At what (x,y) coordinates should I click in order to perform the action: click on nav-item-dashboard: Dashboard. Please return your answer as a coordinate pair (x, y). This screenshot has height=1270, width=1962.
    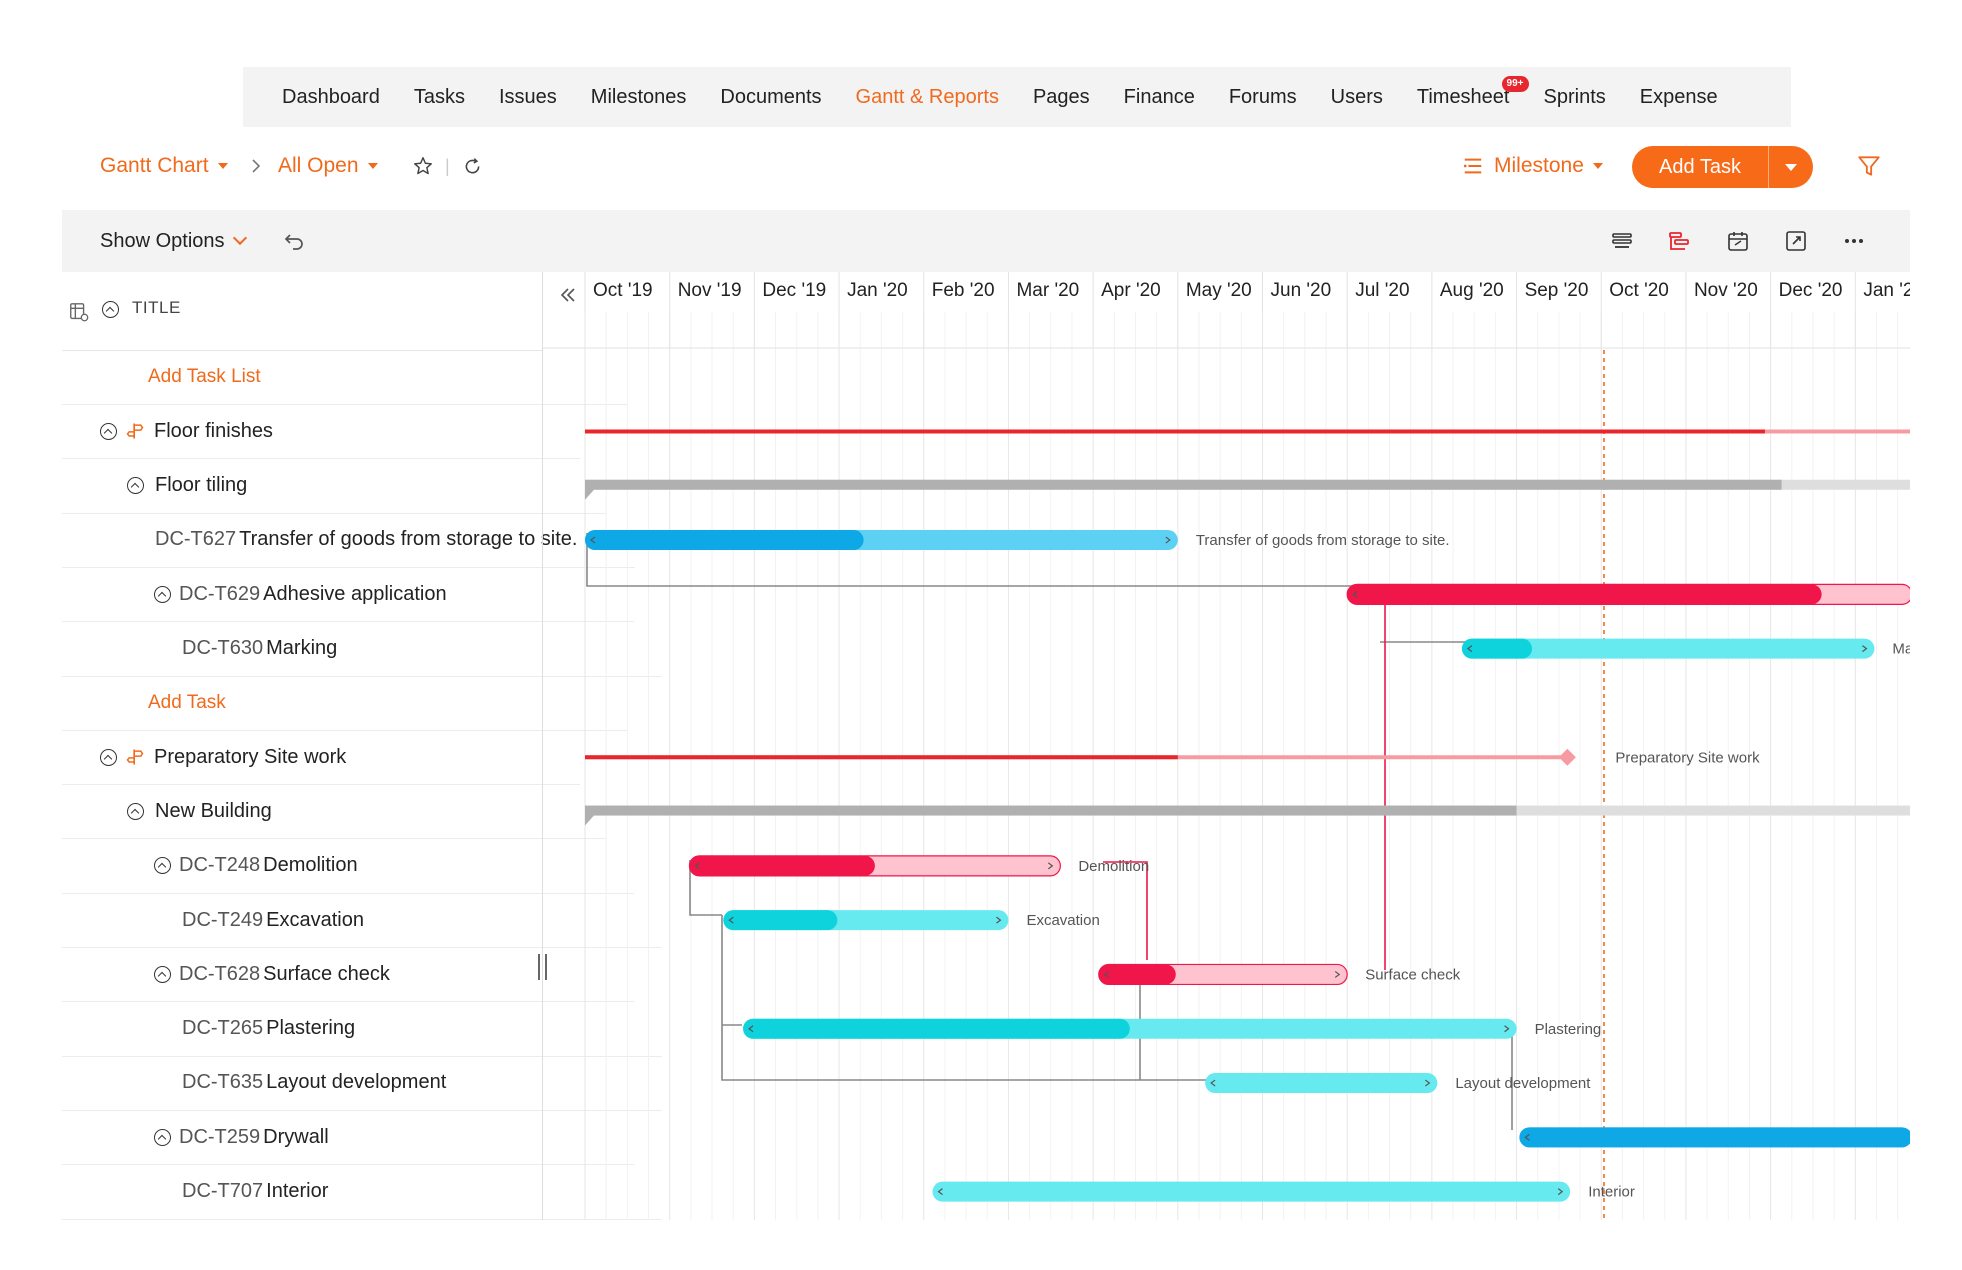
    Looking at the image, I should click on (320, 97).